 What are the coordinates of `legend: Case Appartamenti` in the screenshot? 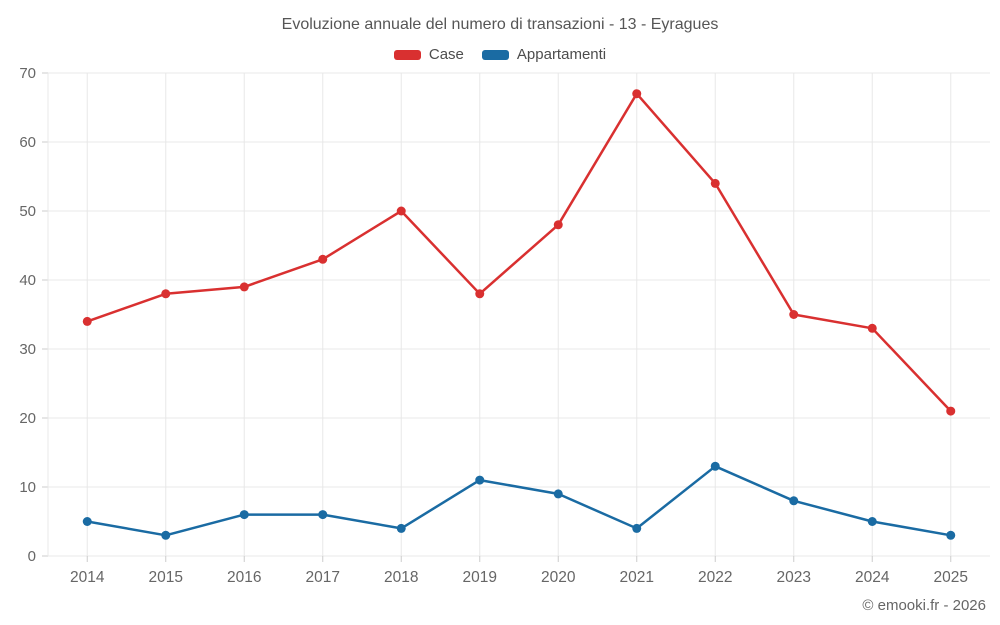 It's located at (500, 54).